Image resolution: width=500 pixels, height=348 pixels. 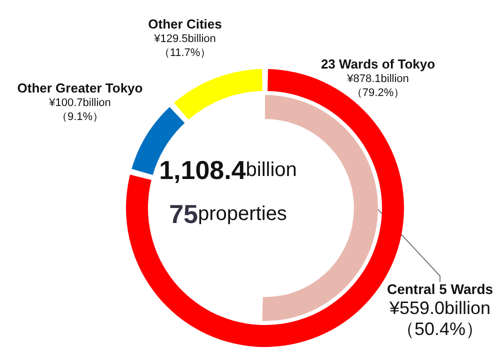 I want to click on text: 1,108.4billion, so click(x=228, y=170).